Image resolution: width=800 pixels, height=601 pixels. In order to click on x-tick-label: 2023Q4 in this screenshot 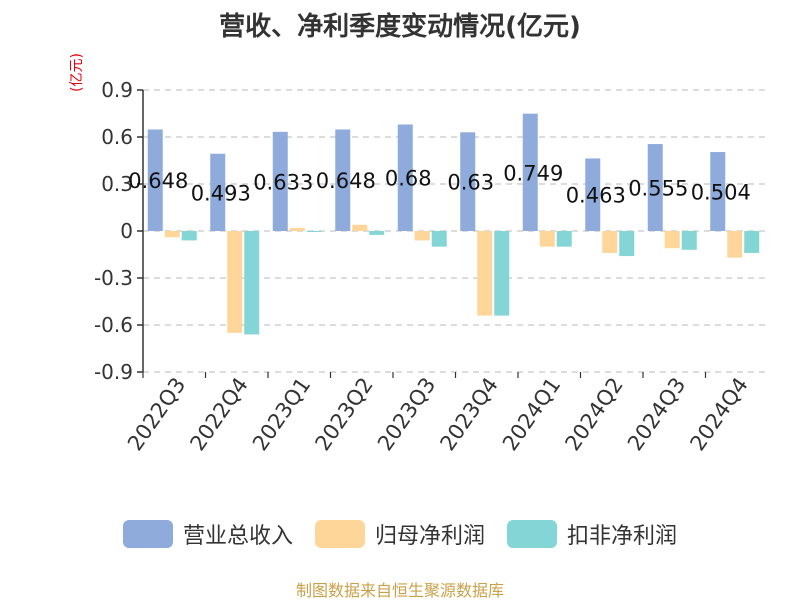, I will do `click(468, 414)`.